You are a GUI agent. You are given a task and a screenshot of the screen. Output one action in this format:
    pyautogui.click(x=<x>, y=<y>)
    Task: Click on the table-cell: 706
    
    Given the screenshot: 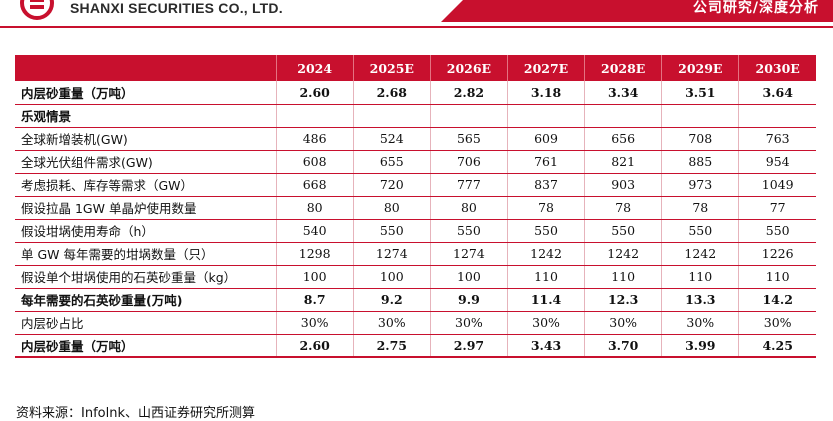 What is the action you would take?
    pyautogui.click(x=468, y=162)
    